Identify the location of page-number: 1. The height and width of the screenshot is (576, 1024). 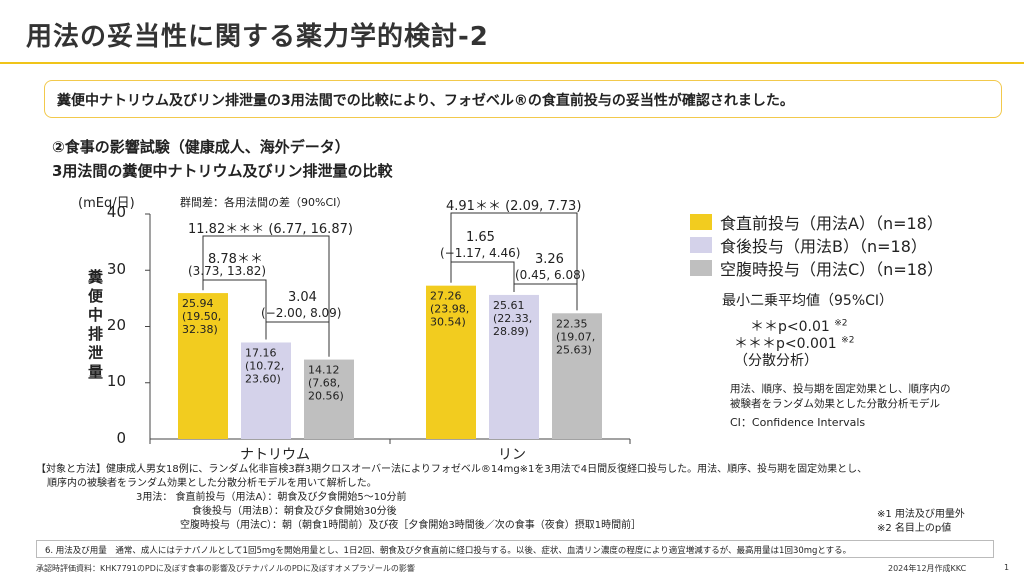
(1007, 567).